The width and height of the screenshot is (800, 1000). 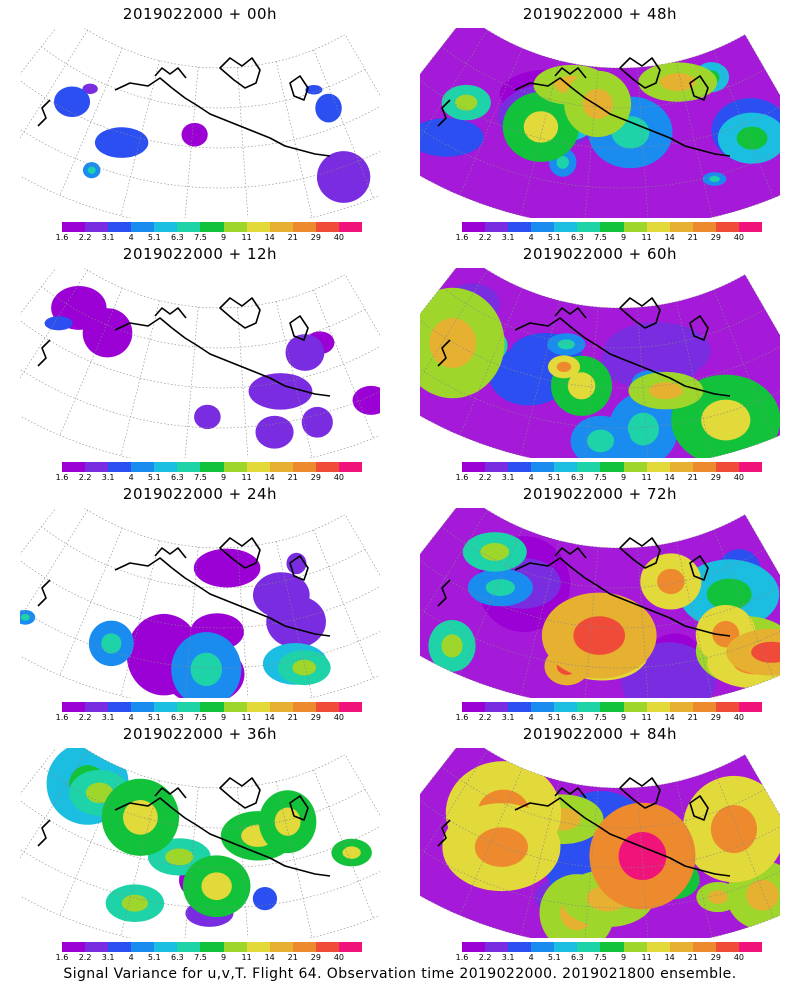 I want to click on colorbar-label: 5.1, so click(x=154, y=477).